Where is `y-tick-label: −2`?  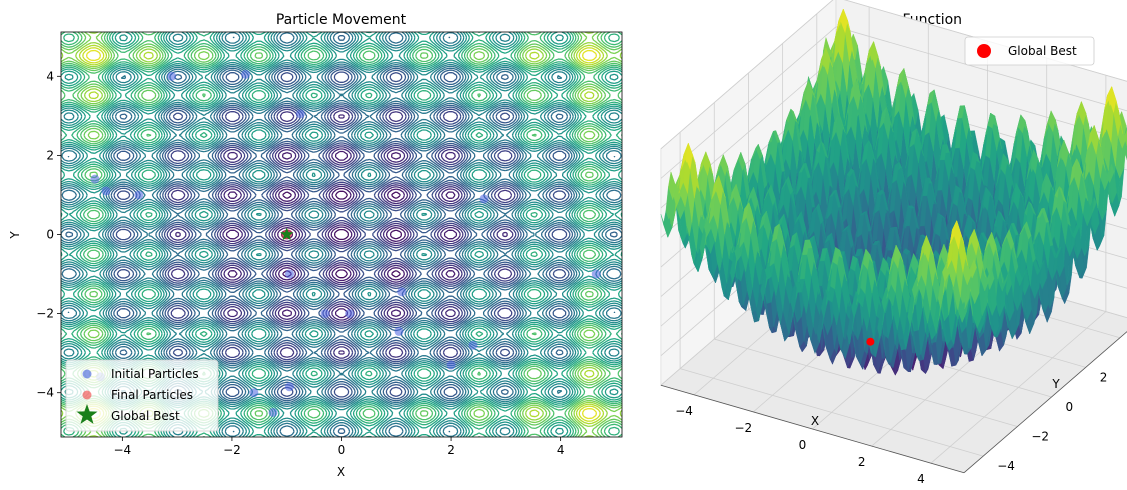 y-tick-label: −2 is located at coordinates (45, 314).